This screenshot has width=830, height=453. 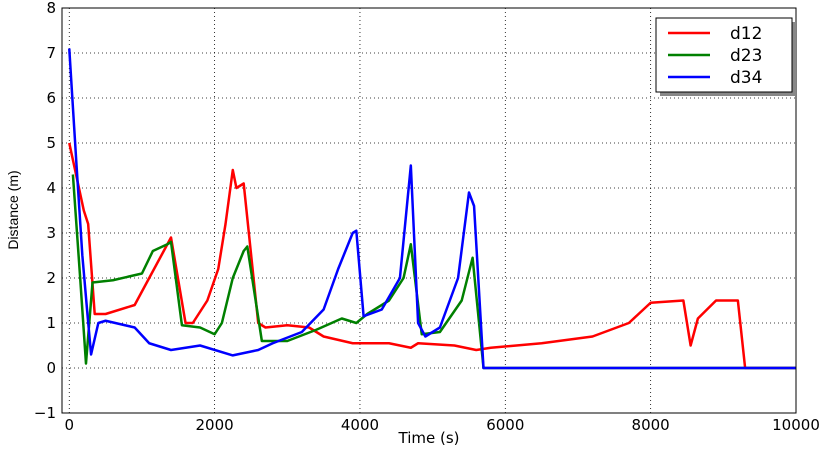 I want to click on x-tick-label: 10000, so click(x=796, y=425).